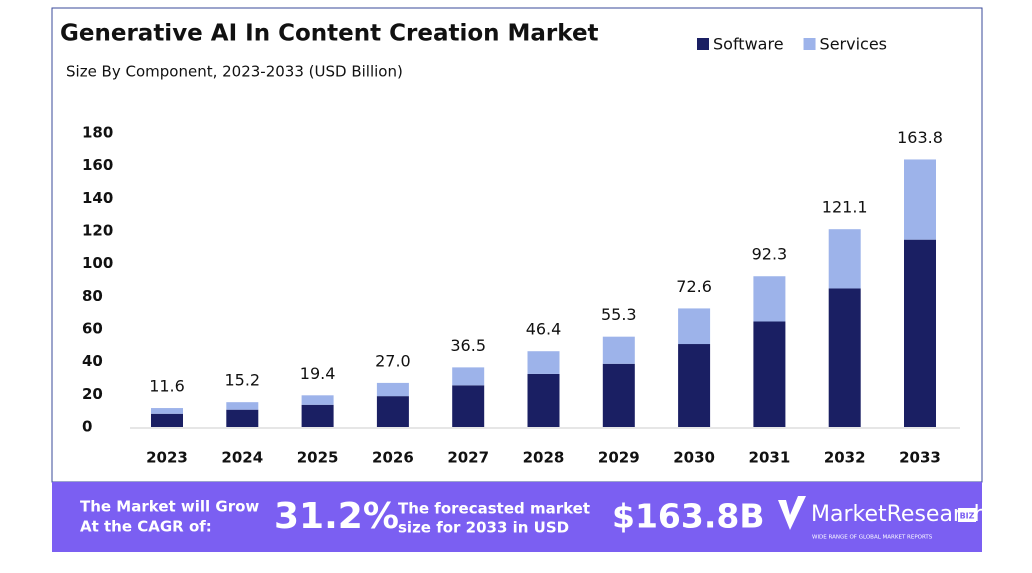 This screenshot has width=1032, height=573. I want to click on y-tick-label: 140, so click(97, 198).